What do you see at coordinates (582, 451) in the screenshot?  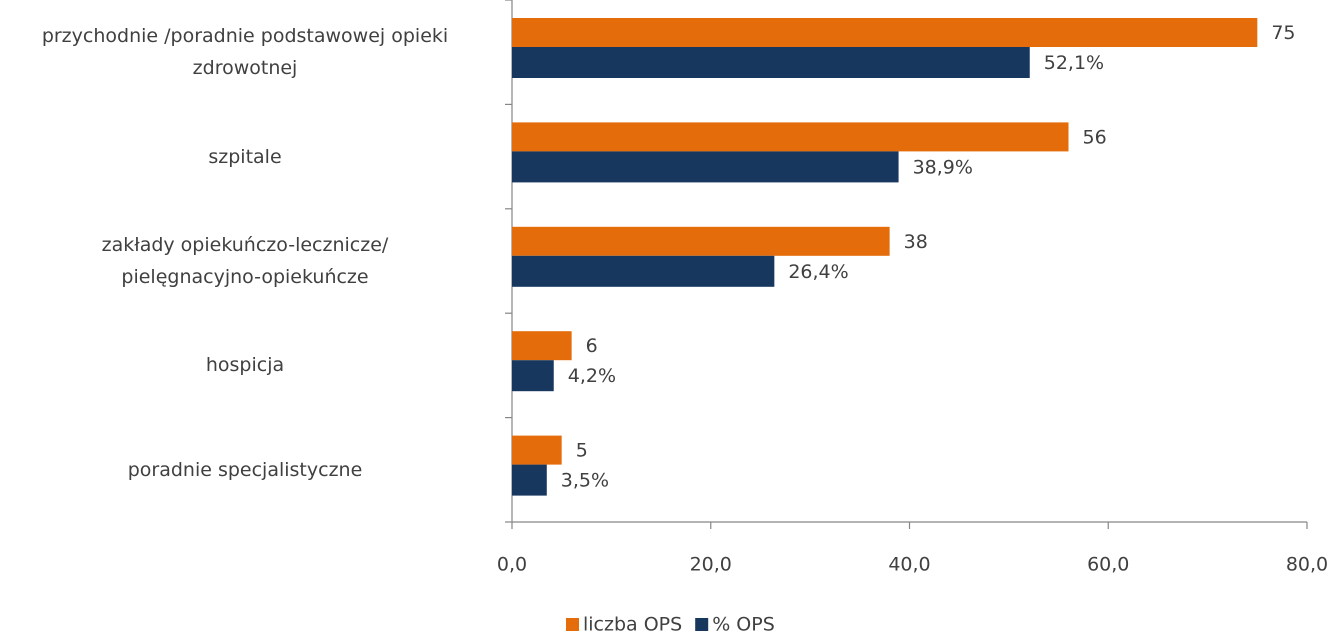 I see `value-label: 5` at bounding box center [582, 451].